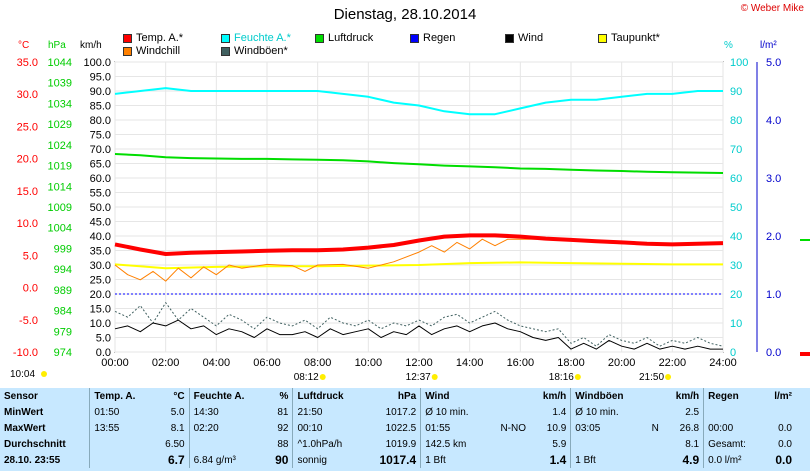 The width and height of the screenshot is (810, 471). I want to click on temp-tick-label: 25.0, so click(27, 127).